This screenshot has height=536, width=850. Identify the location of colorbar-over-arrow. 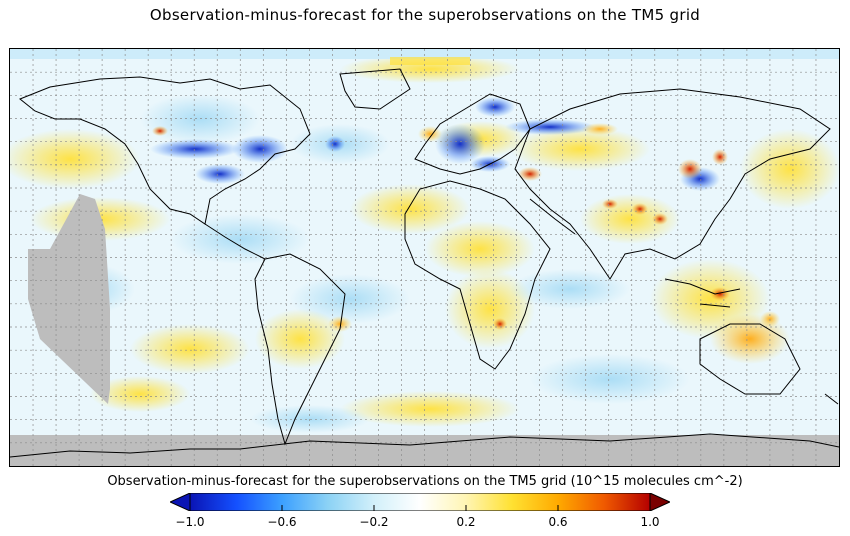
(659, 502).